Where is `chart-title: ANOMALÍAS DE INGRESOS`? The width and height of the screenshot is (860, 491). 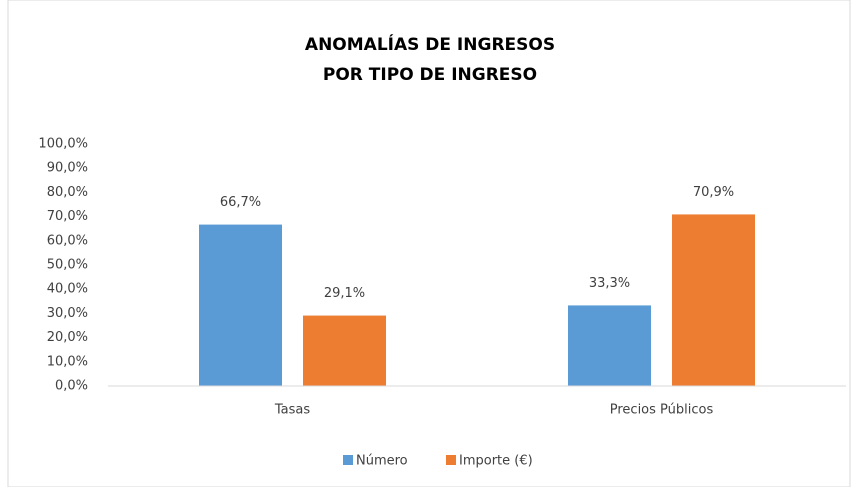 chart-title: ANOMALÍAS DE INGRESOS is located at coordinates (430, 44).